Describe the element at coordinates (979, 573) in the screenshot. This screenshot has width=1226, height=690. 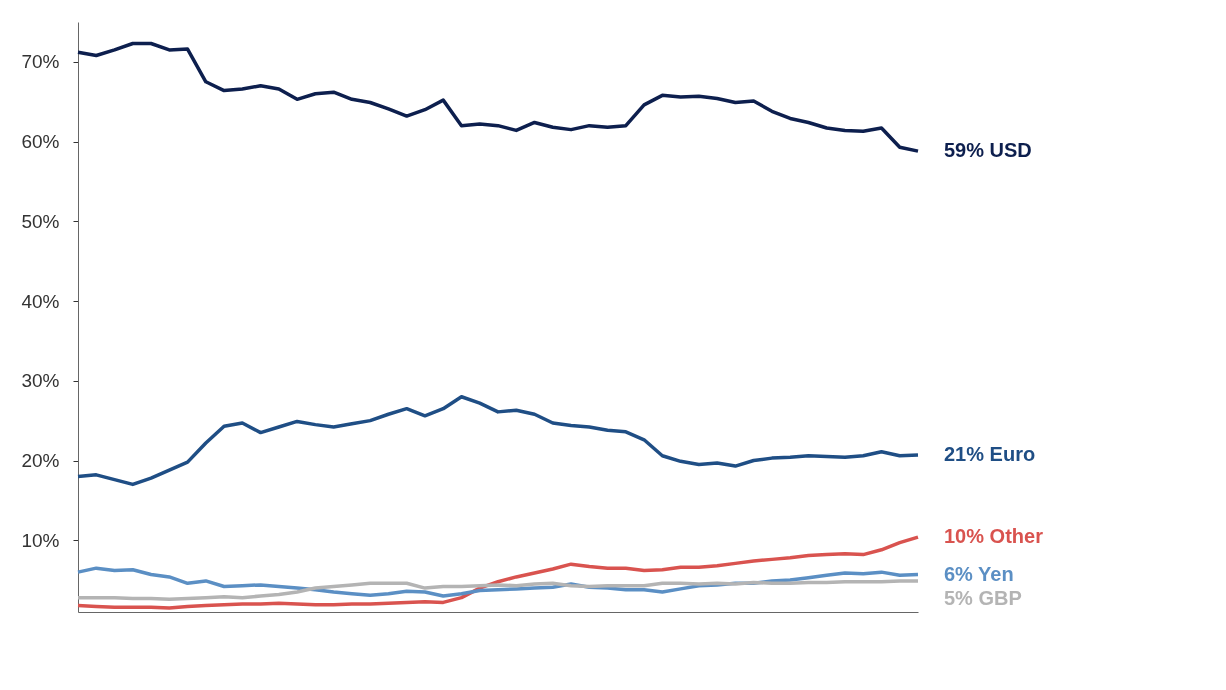
I see `series-label: 6% Yen` at that location.